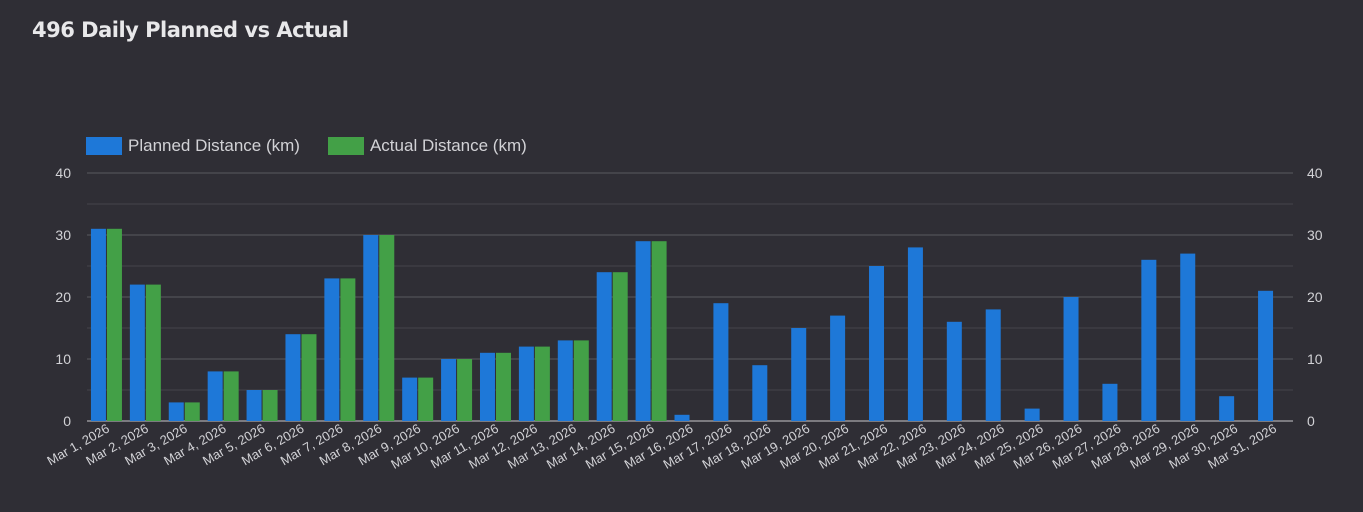 This screenshot has width=1363, height=512. I want to click on y-tick-label-left: 30, so click(63, 235).